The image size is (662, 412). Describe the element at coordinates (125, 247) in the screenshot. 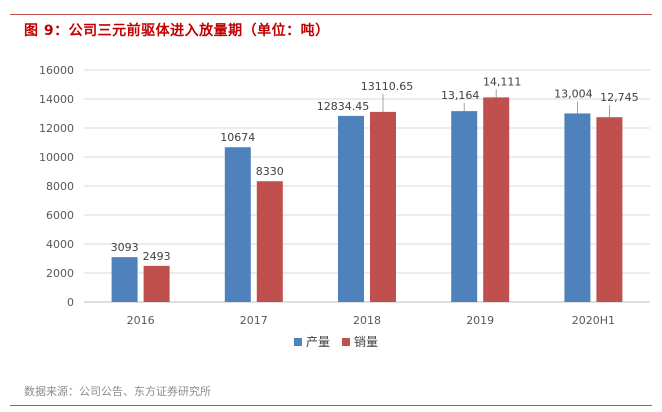

I see `data-label: 3093` at that location.